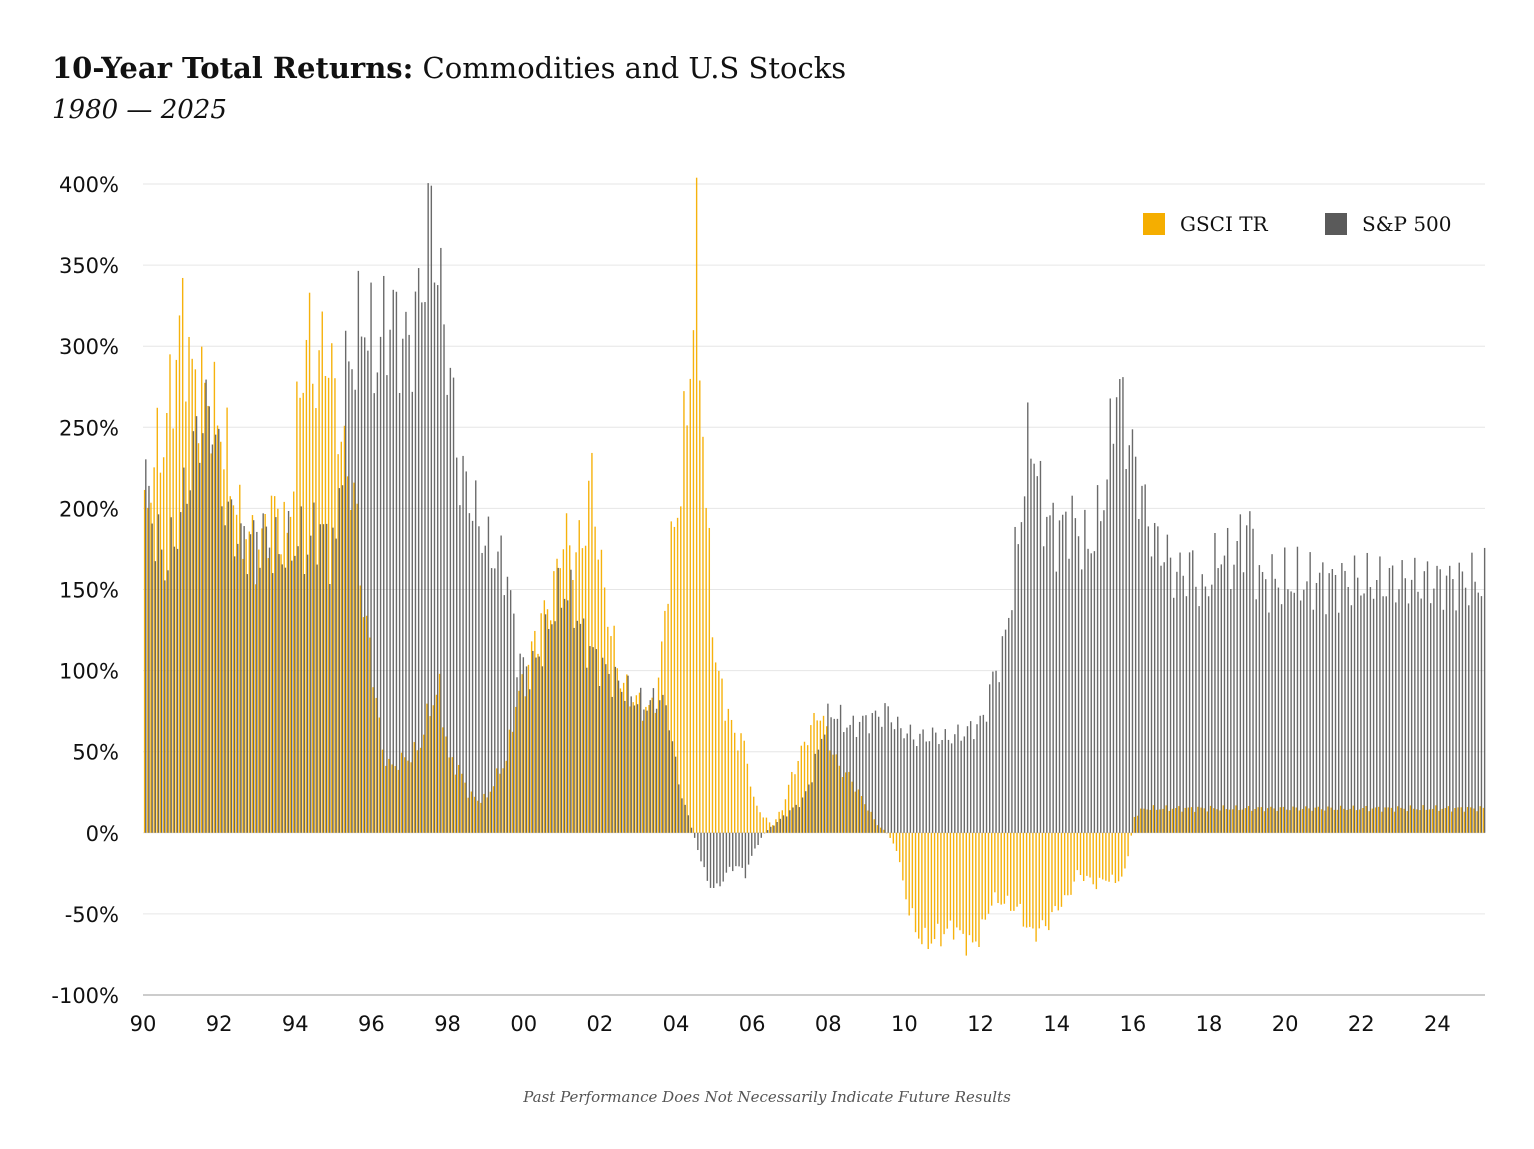 This screenshot has width=1534, height=1149. I want to click on legend-label: S&P 500, so click(1407, 224).